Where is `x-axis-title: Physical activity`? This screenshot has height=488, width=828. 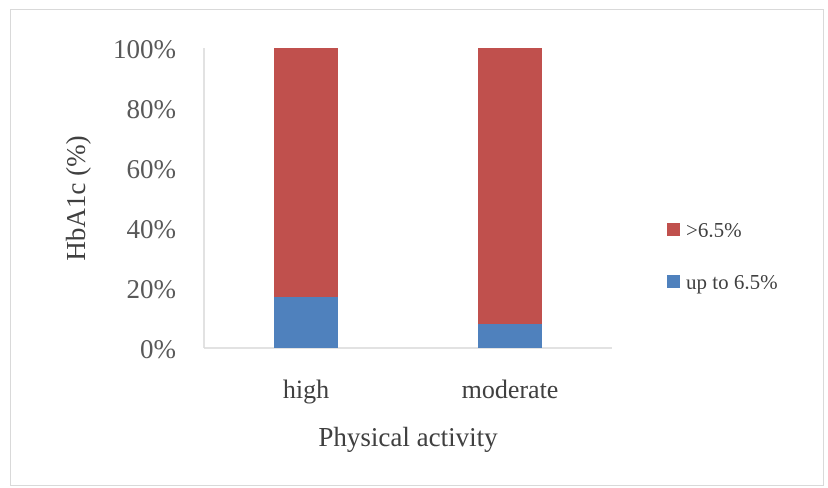
x-axis-title: Physical activity is located at coordinates (408, 437).